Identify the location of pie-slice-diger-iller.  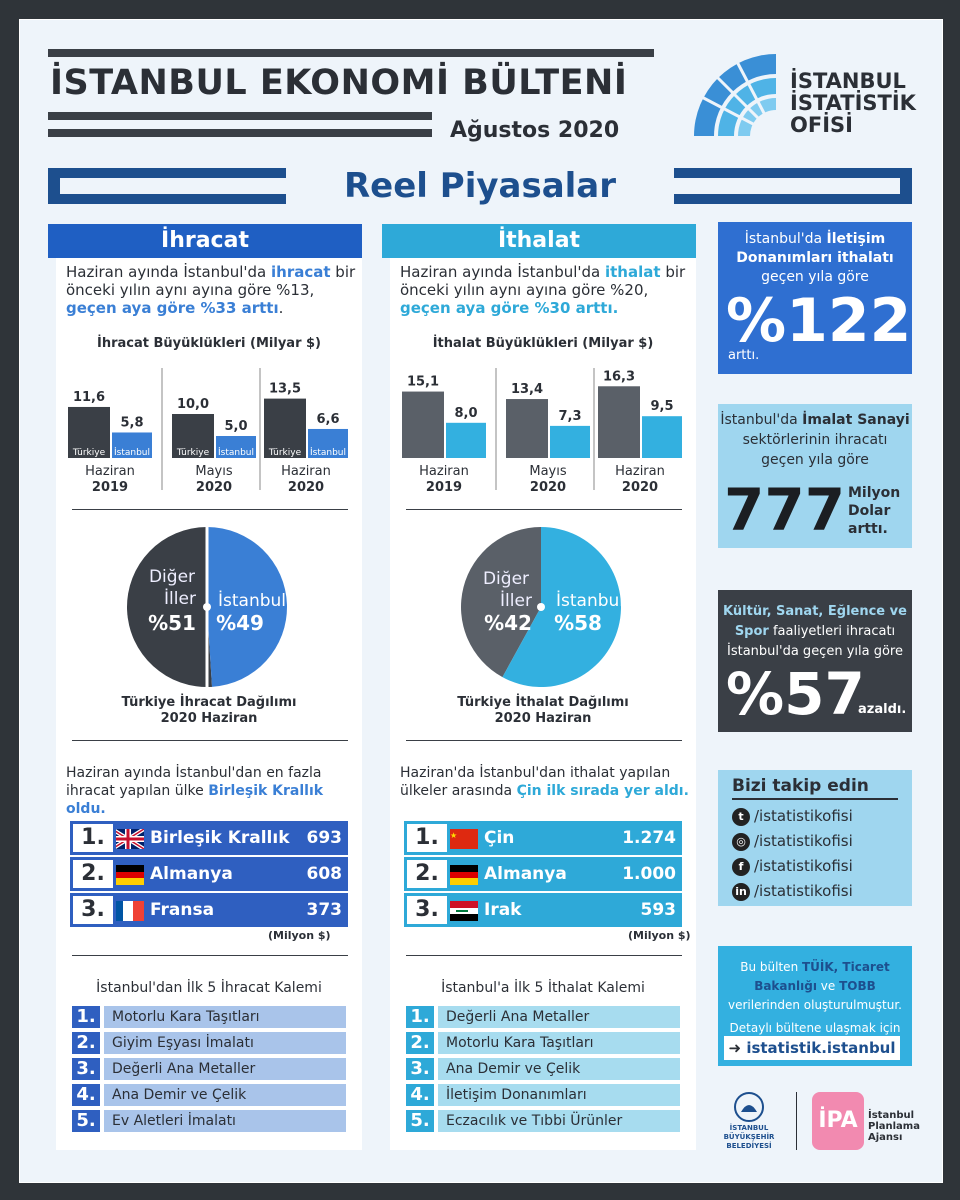
(501, 602).